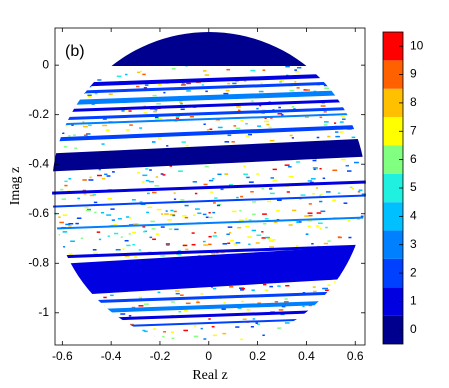 This screenshot has height=388, width=449. I want to click on x-tick-label: -0.4, so click(111, 356).